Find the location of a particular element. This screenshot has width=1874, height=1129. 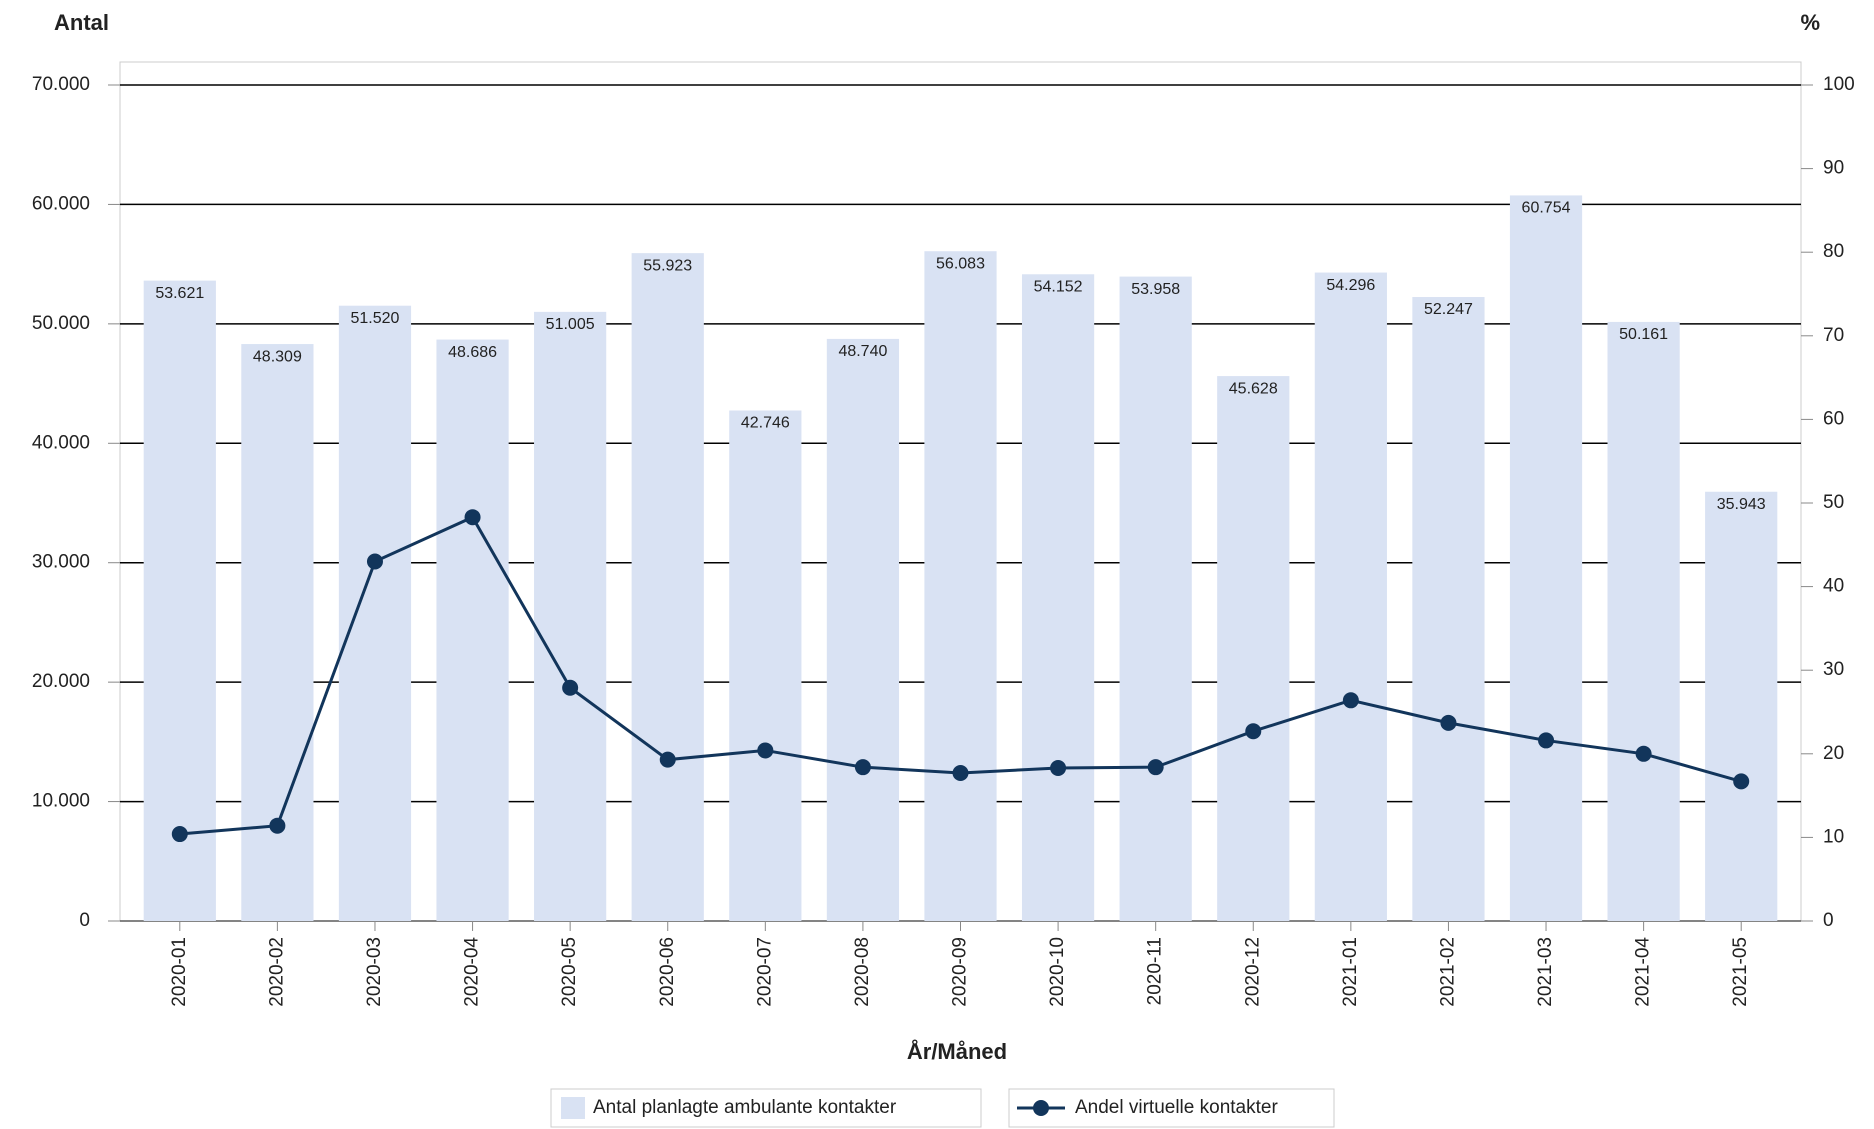

y-tick-label: 20.000 is located at coordinates (61, 681).